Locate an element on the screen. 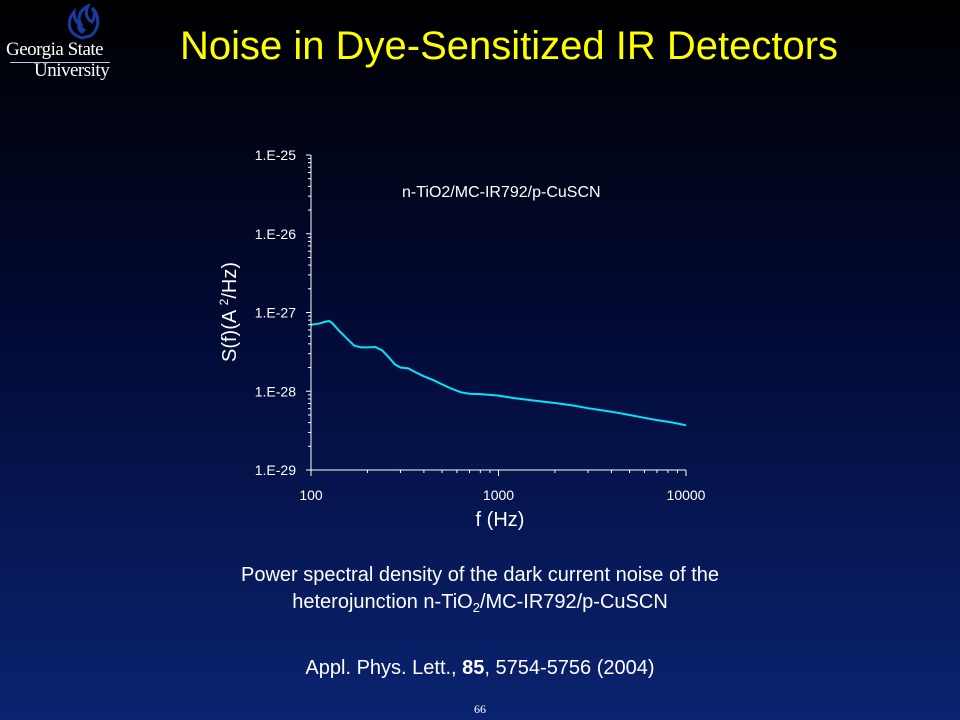  x-tick-label: 100 is located at coordinates (311, 495).